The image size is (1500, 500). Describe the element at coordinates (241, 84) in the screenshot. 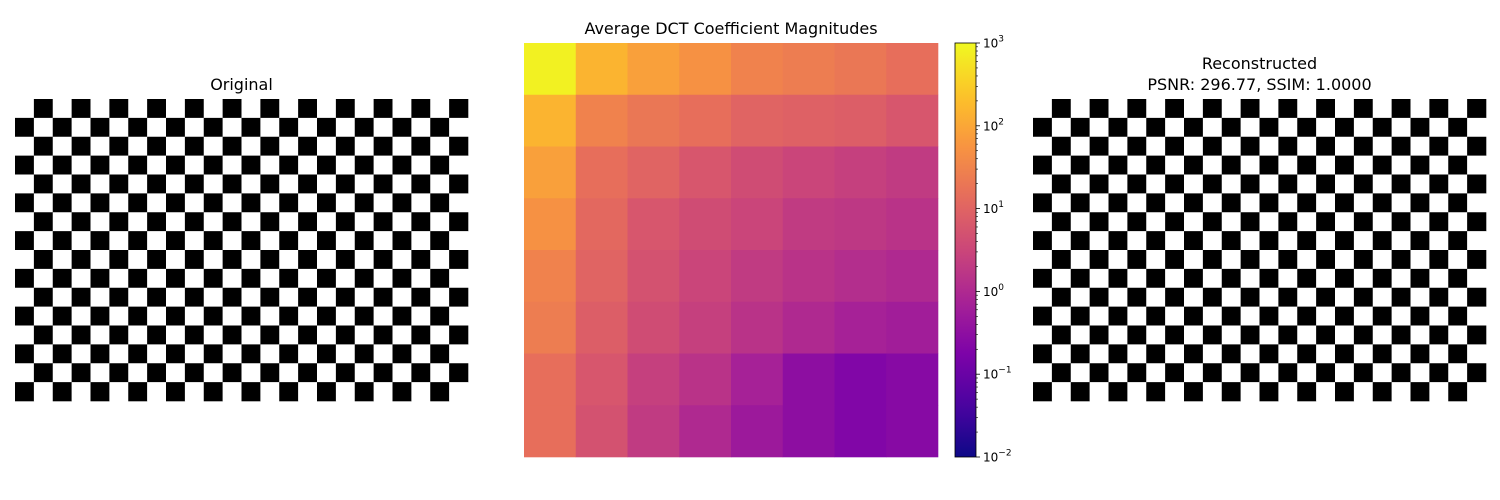

I see `original-title: Original` at that location.